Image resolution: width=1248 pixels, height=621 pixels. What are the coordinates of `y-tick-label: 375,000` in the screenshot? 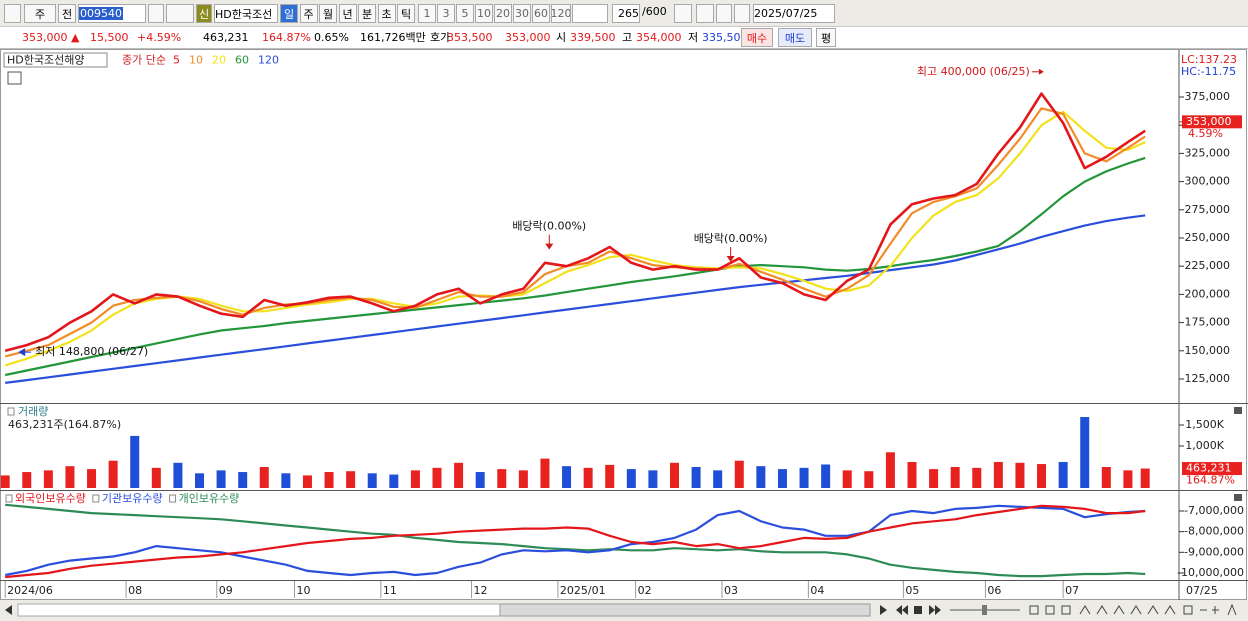 It's located at (1208, 96).